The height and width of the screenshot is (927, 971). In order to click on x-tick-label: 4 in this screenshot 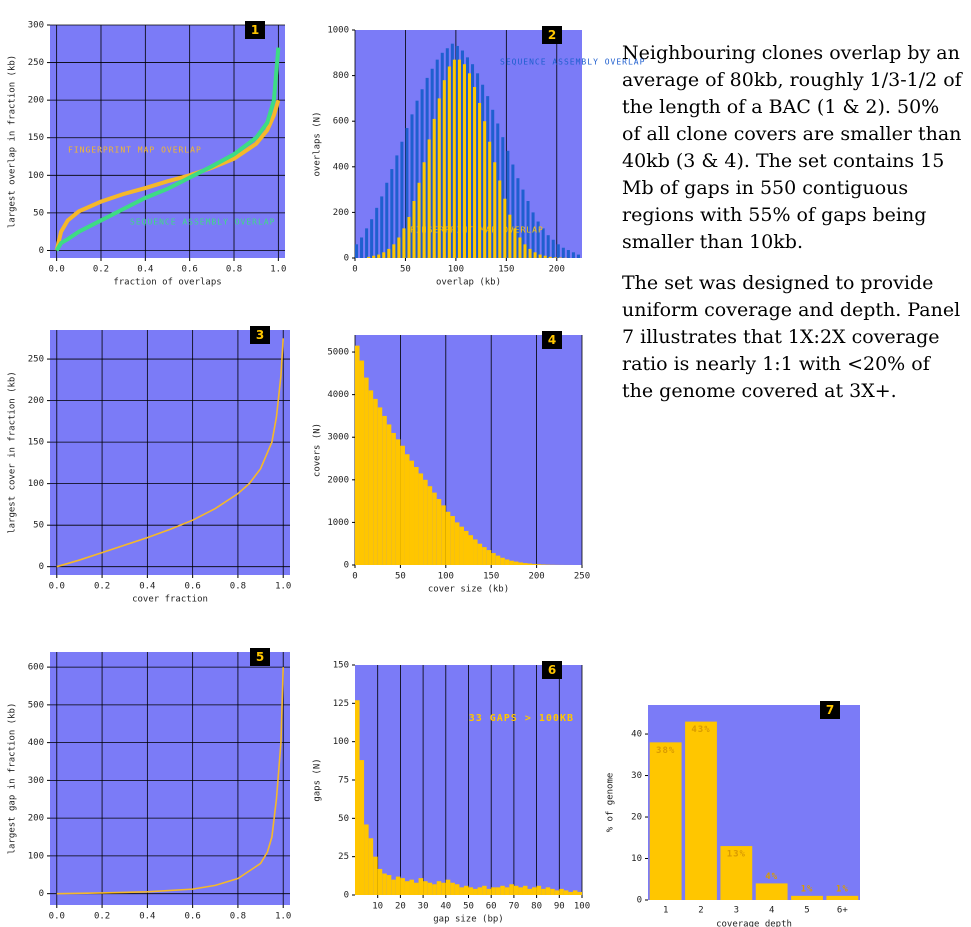, I will do `click(771, 911)`.